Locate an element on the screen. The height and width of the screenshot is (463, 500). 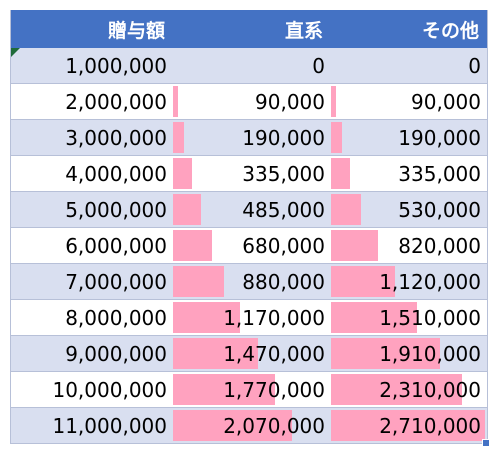
cell-value: 880,000 is located at coordinates (283, 281).